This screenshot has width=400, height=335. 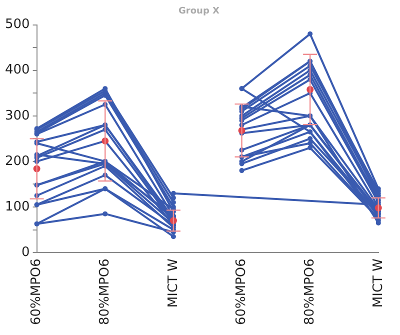 What do you see at coordinates (17, 116) in the screenshot?
I see `y-tick-label: 300` at bounding box center [17, 116].